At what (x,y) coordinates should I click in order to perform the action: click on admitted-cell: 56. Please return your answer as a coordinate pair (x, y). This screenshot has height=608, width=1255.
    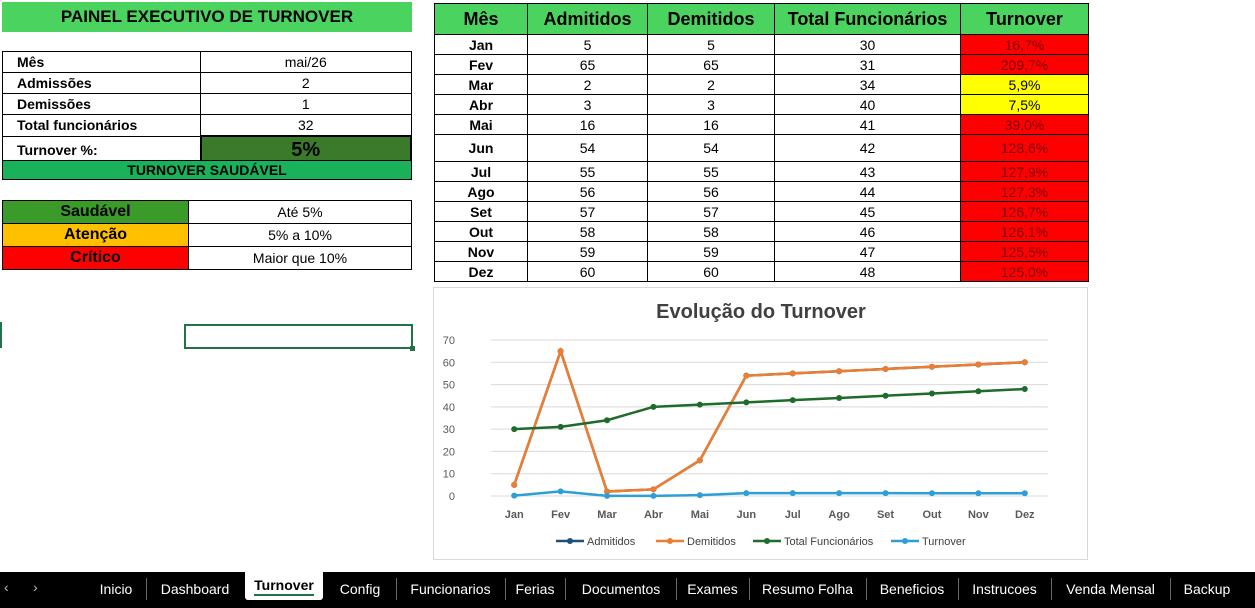
    Looking at the image, I should click on (587, 191).